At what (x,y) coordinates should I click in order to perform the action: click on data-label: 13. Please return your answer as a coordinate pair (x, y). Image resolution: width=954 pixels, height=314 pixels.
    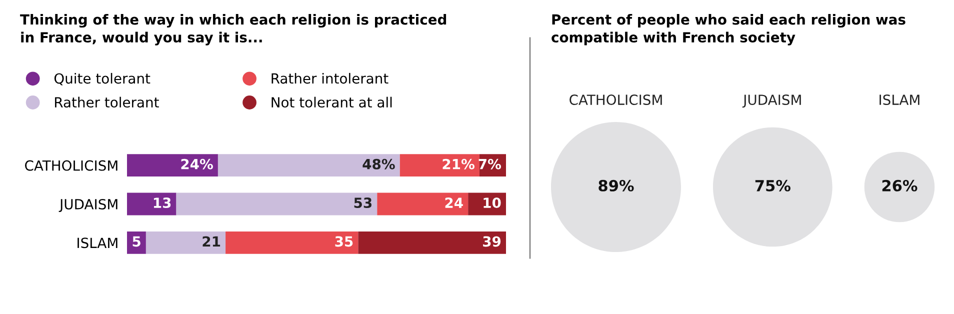
    Looking at the image, I should click on (162, 203).